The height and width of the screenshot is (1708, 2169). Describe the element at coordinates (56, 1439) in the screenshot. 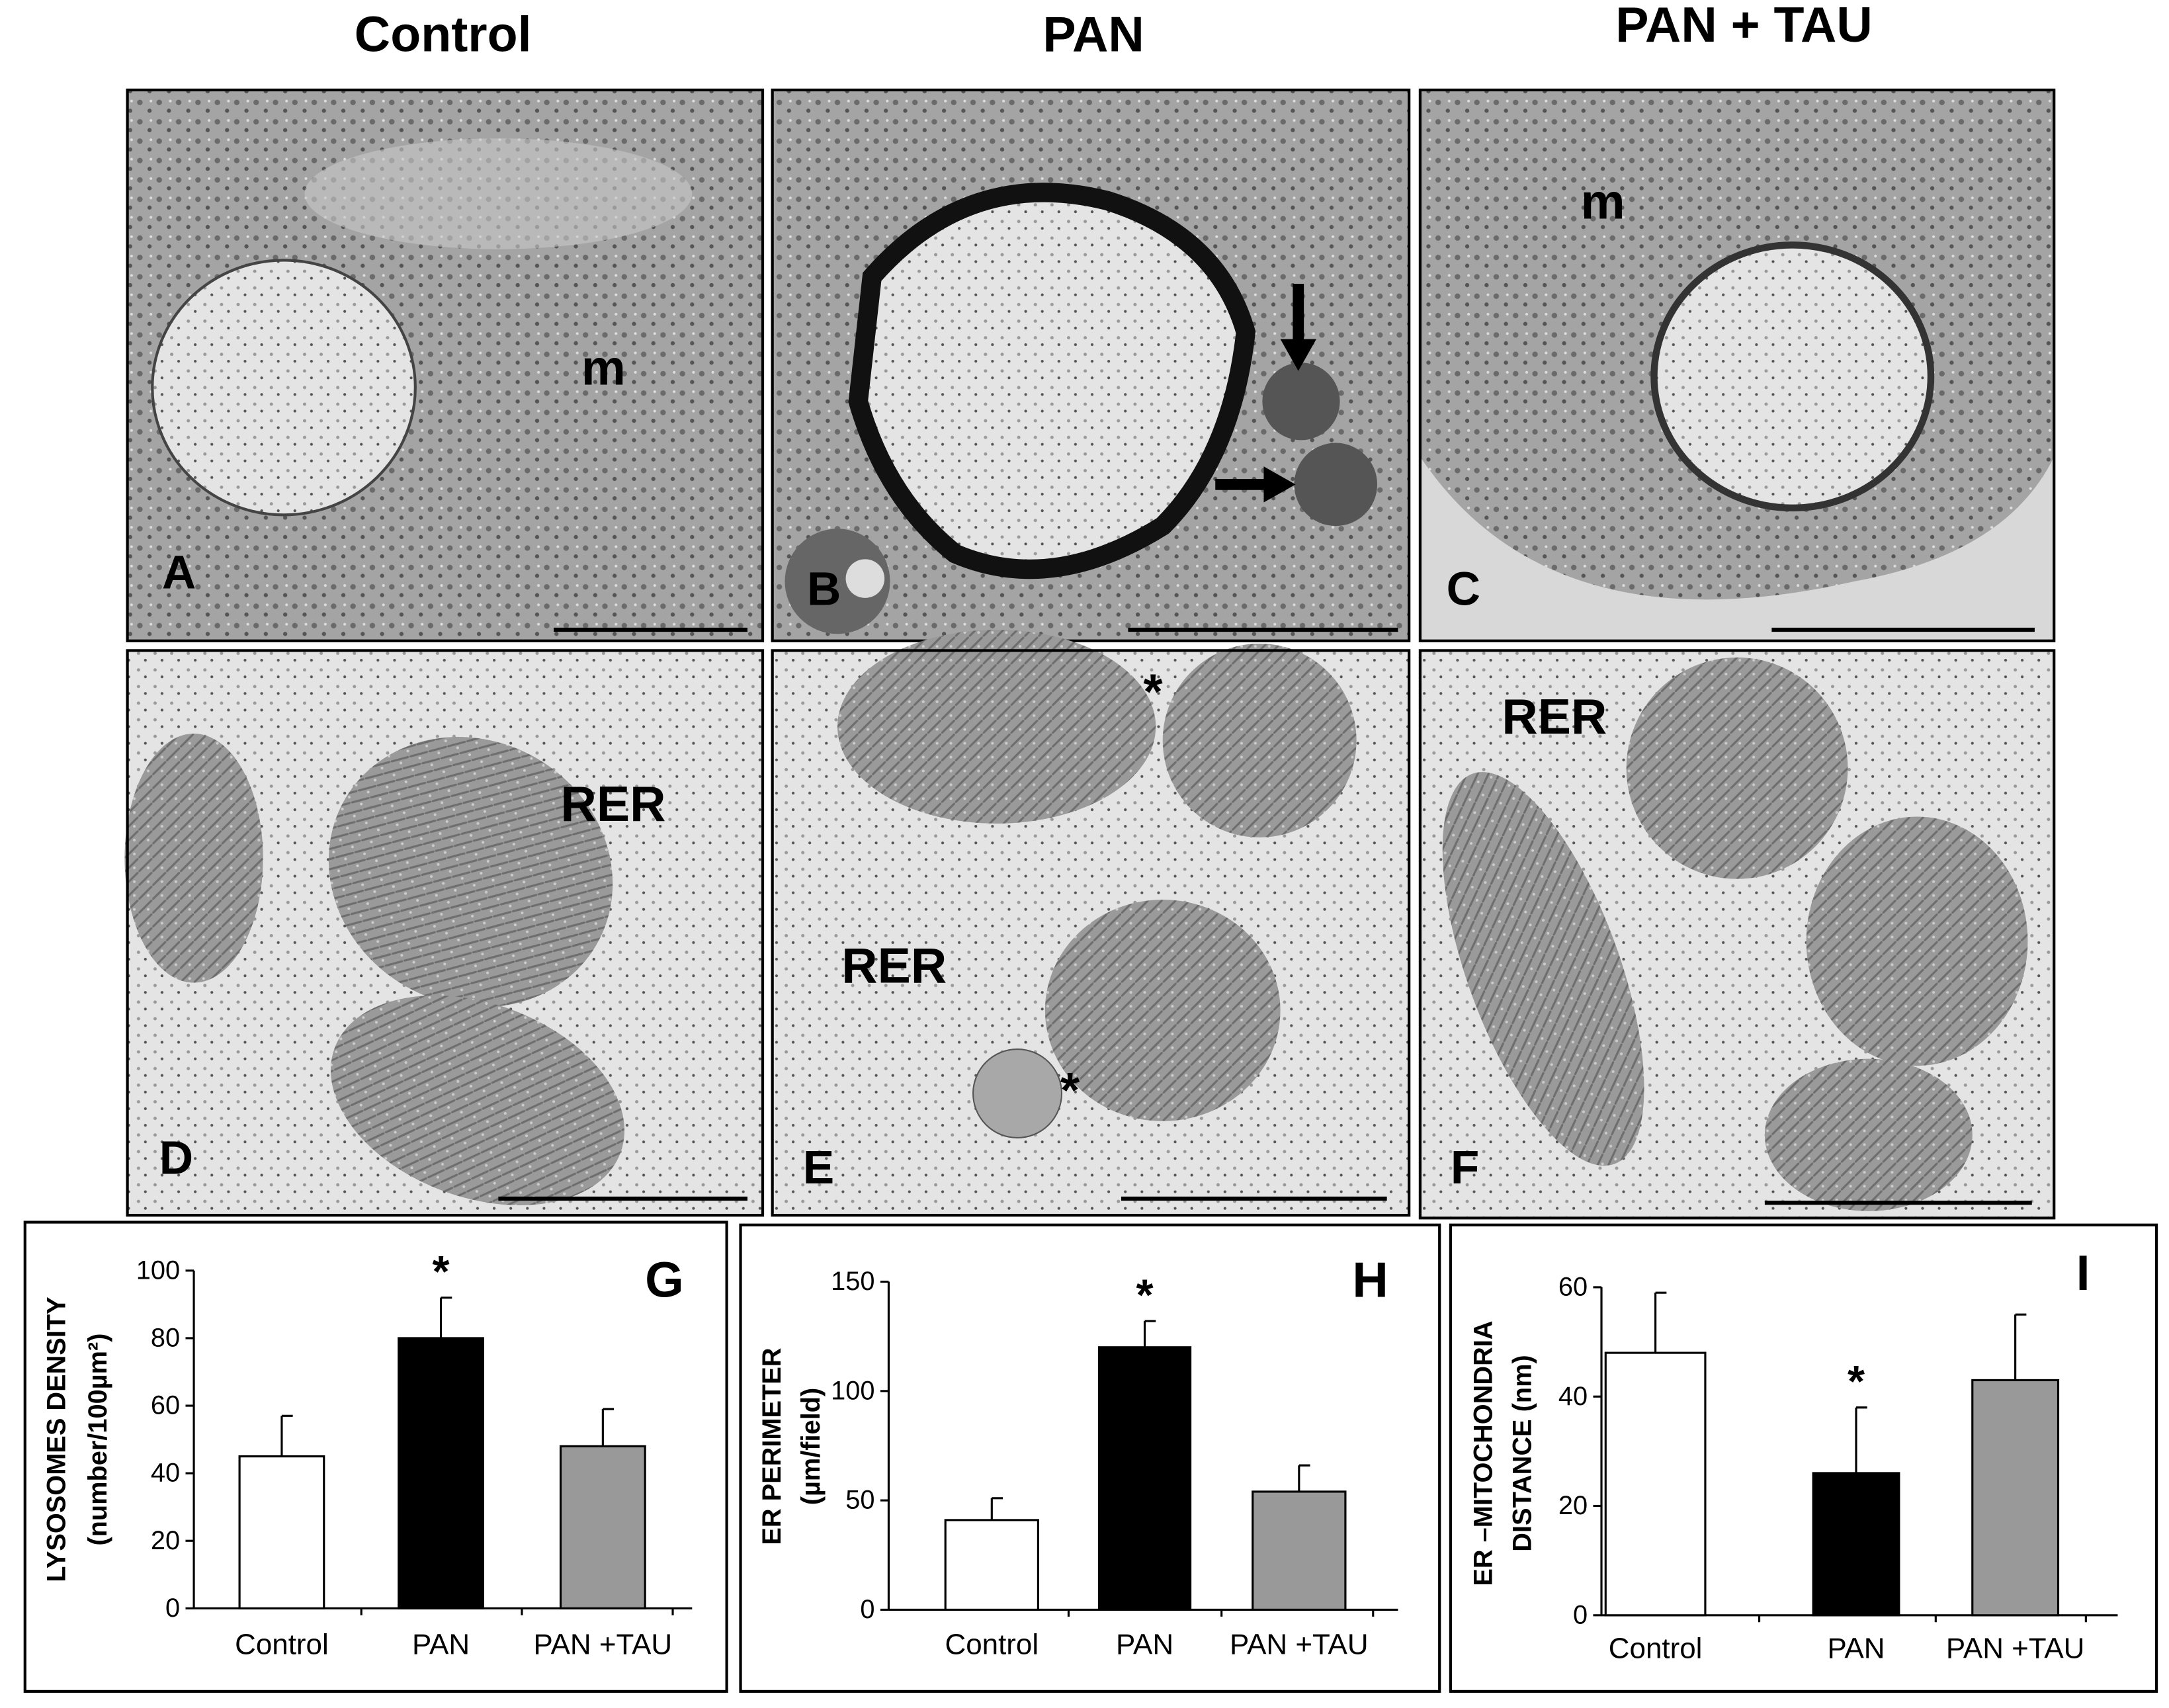

I see `y-axis-label: LYSOSOMES DENSITY` at that location.